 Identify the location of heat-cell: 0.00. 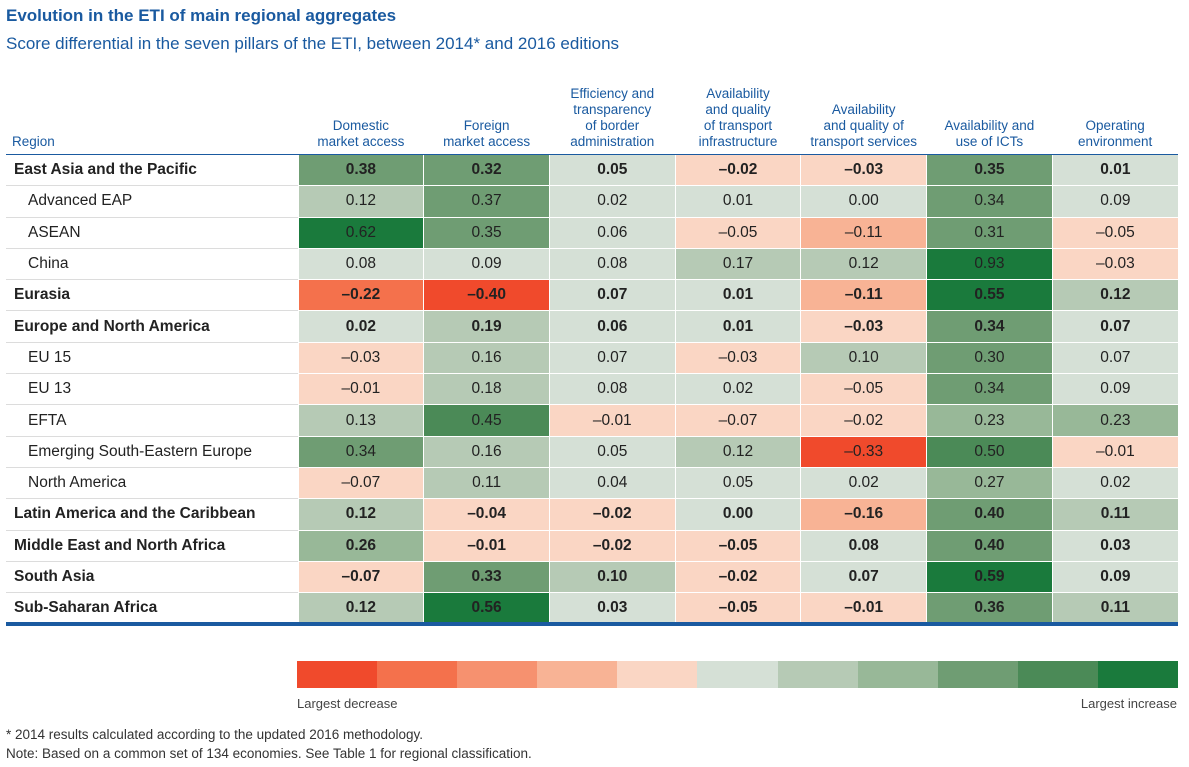
(737, 514).